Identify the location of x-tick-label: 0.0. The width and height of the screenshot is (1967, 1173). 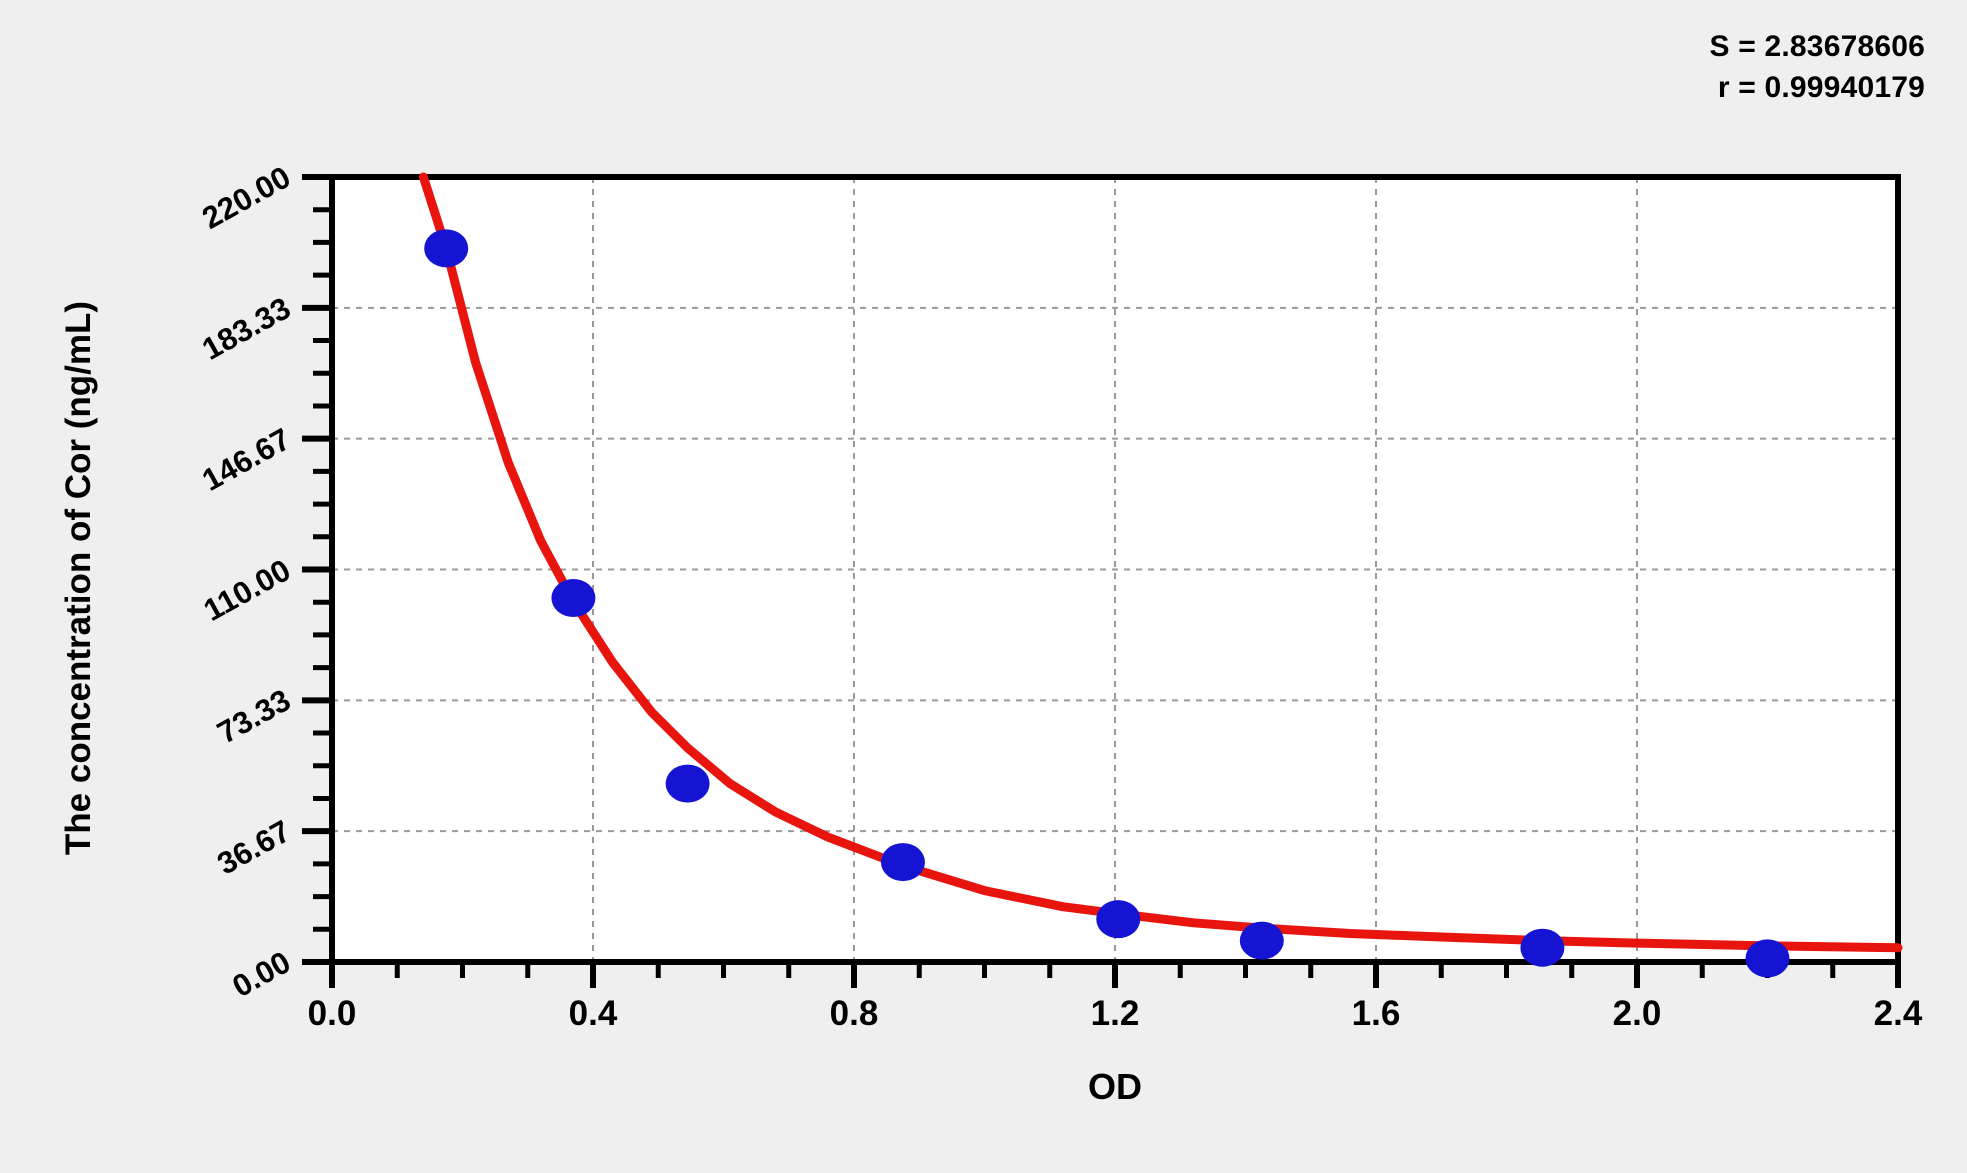
(332, 1013).